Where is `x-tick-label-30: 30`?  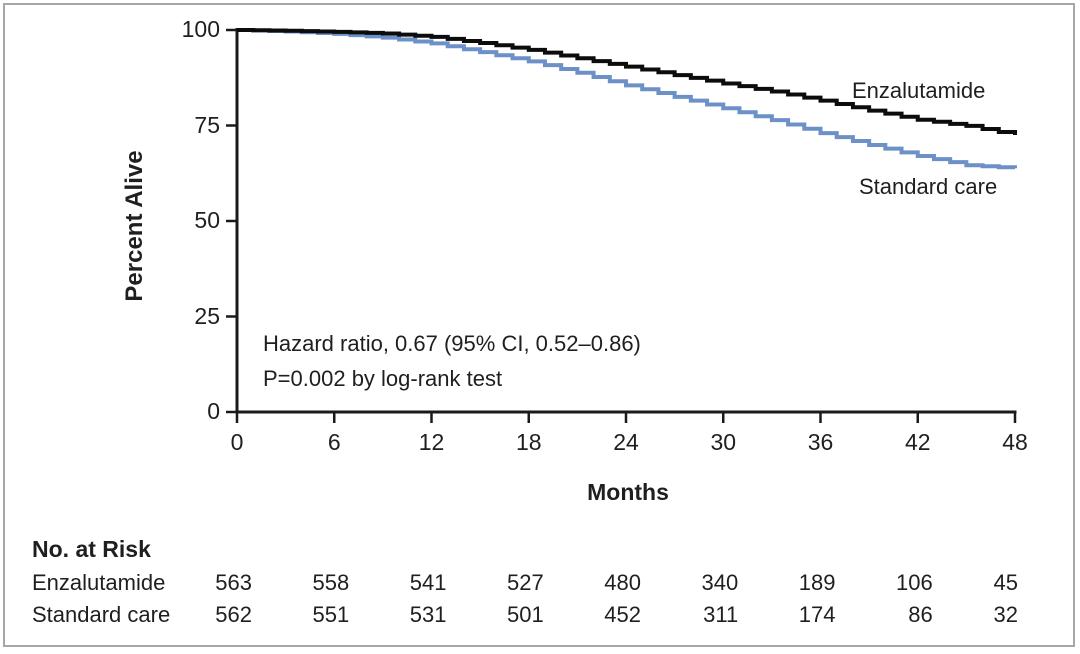 x-tick-label-30: 30 is located at coordinates (723, 442).